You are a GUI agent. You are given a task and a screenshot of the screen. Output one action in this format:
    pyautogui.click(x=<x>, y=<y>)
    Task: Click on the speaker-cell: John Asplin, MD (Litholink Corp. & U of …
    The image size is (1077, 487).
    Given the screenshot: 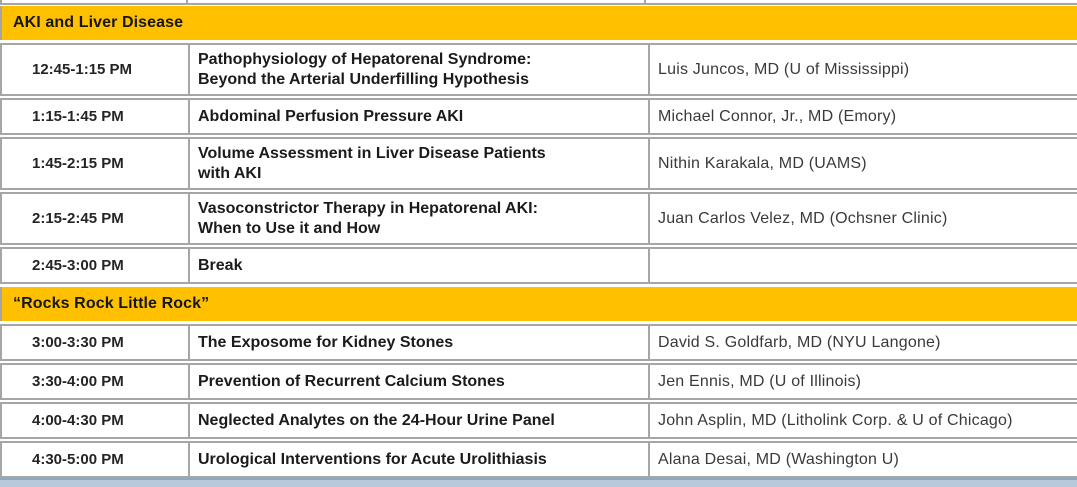 What is the action you would take?
    pyautogui.click(x=862, y=420)
    